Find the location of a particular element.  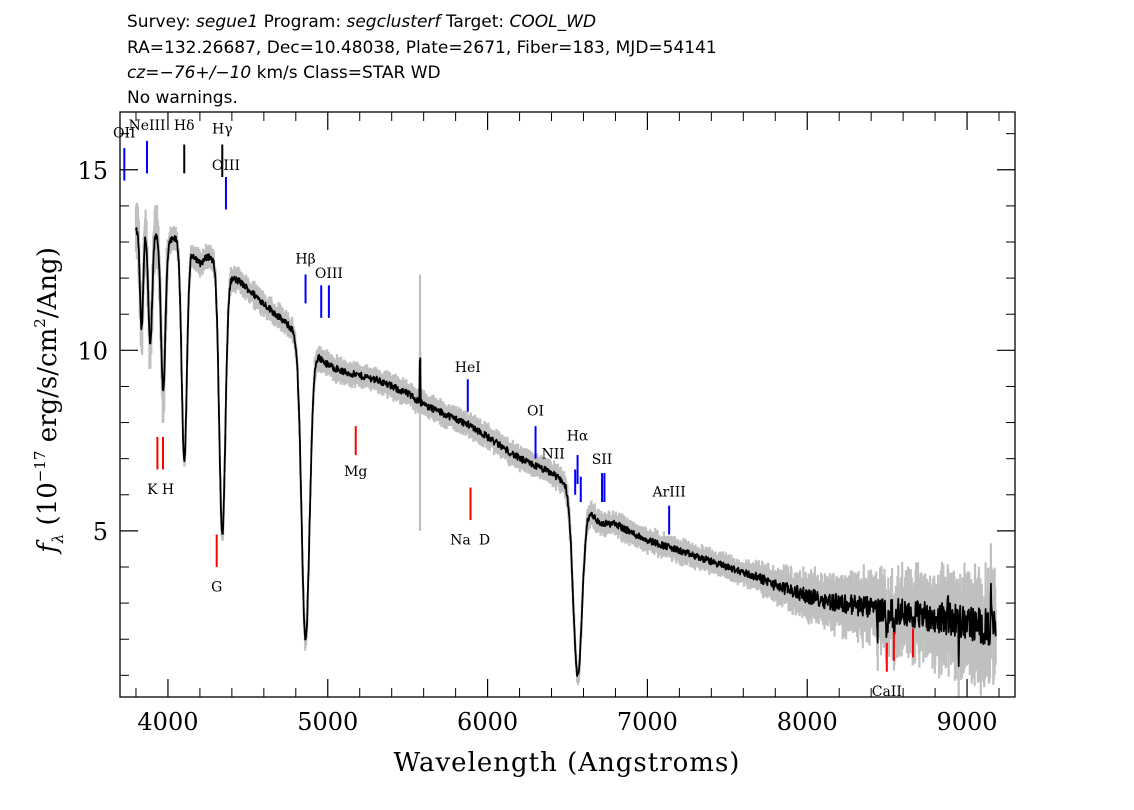

target-label: Target: is located at coordinates (475, 22).